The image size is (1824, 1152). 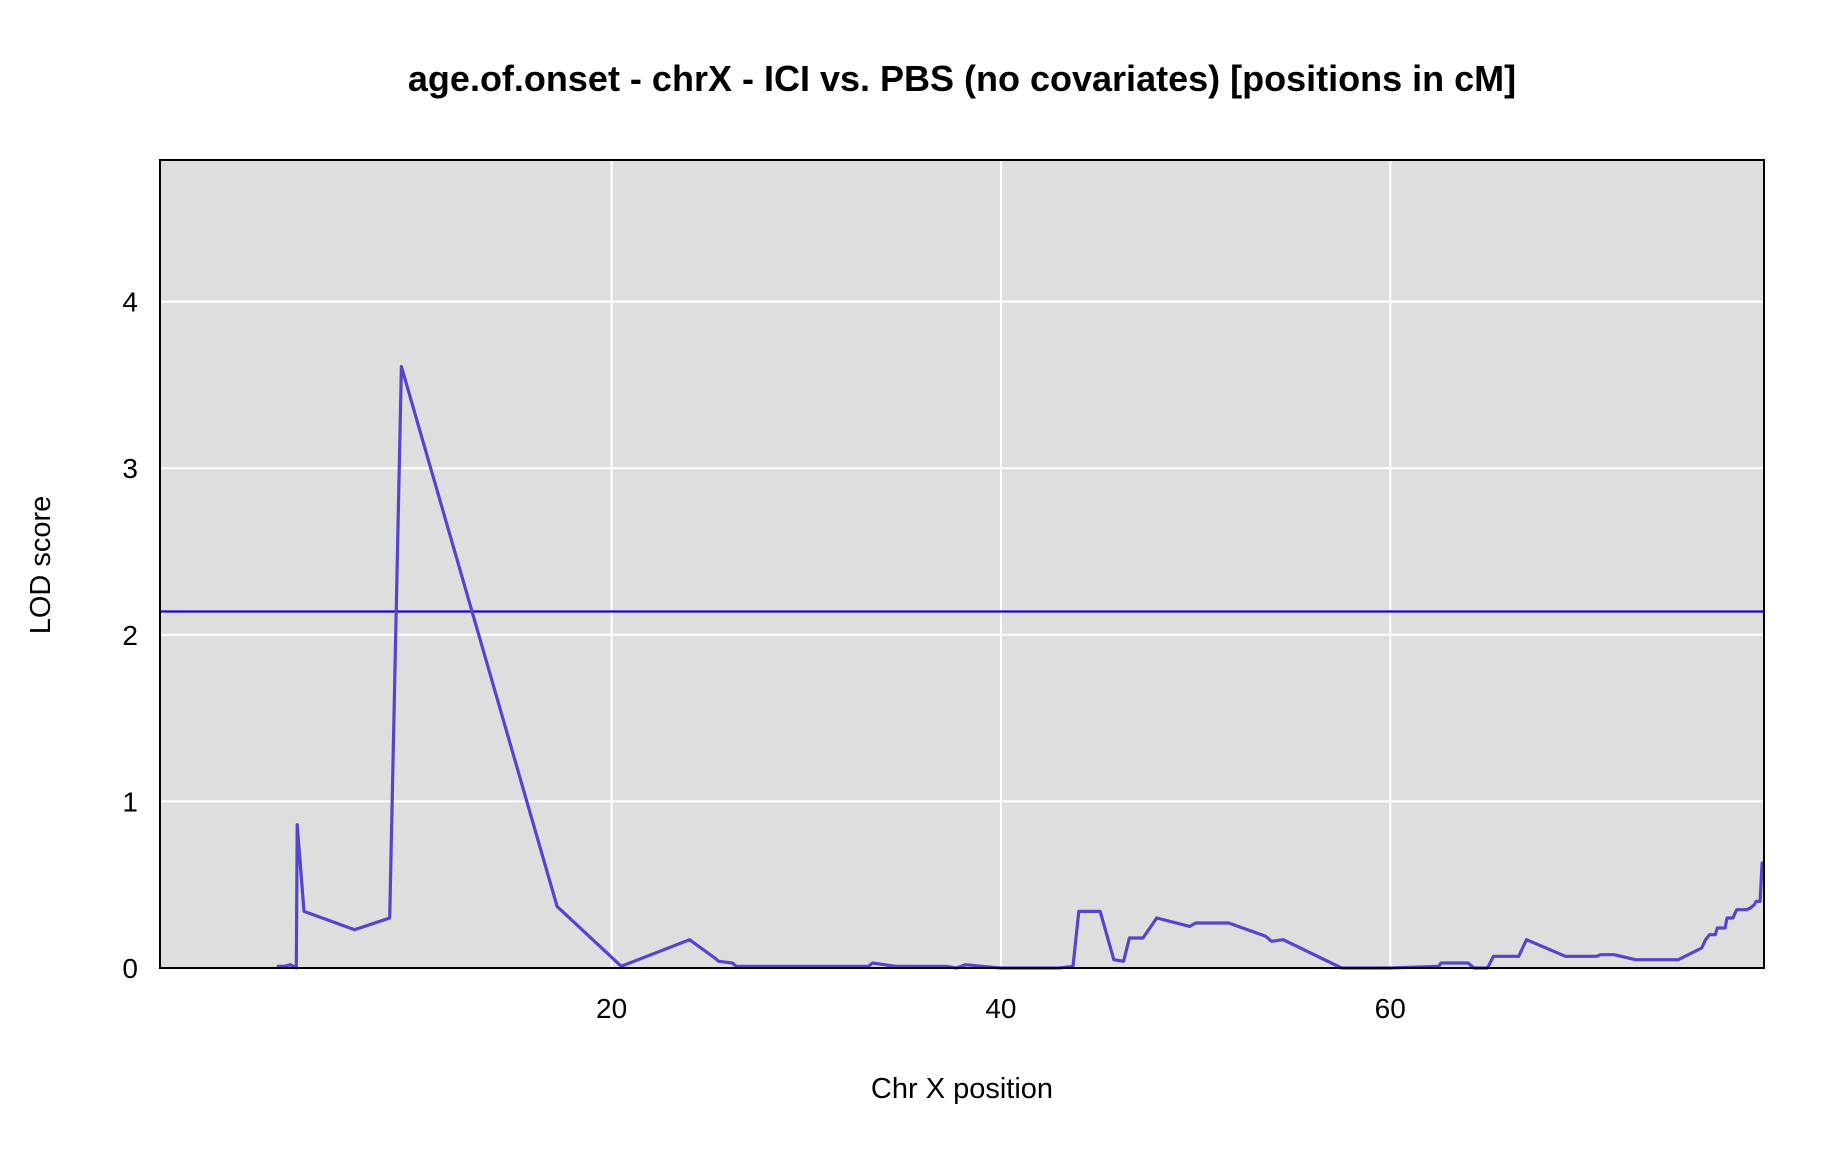 I want to click on y-tick-label: 4, so click(x=130, y=302).